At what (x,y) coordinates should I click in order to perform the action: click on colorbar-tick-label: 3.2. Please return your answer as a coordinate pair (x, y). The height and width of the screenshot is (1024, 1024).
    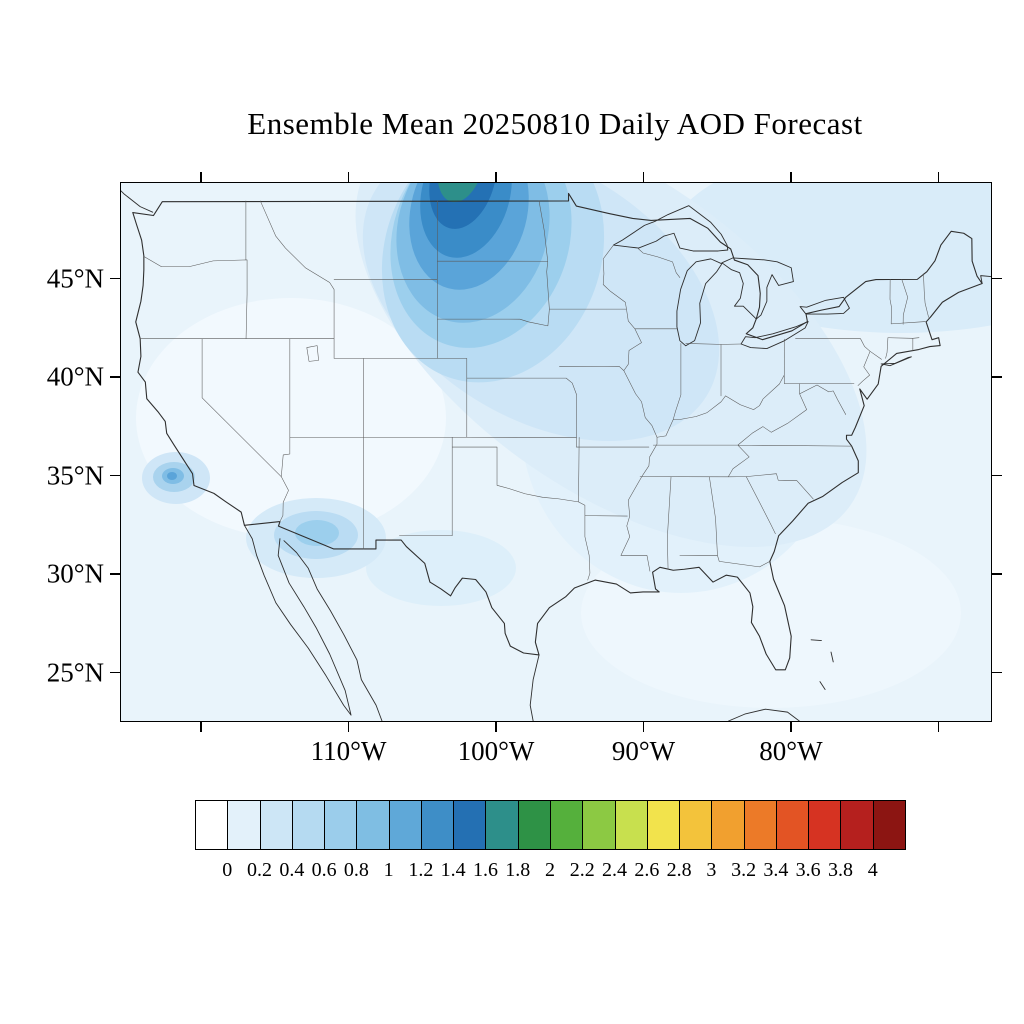
    Looking at the image, I should click on (744, 870).